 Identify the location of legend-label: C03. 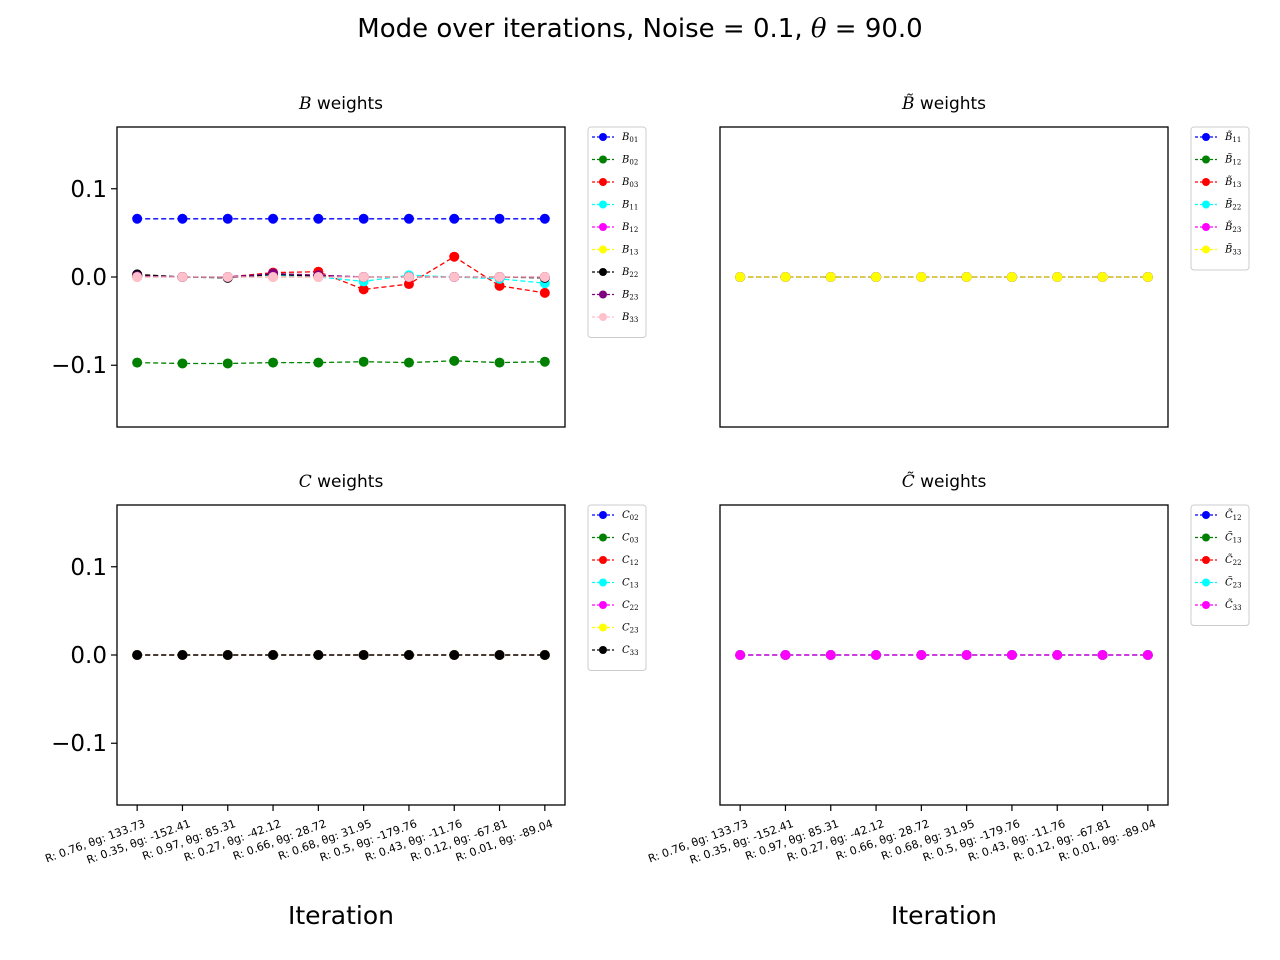
(630, 539).